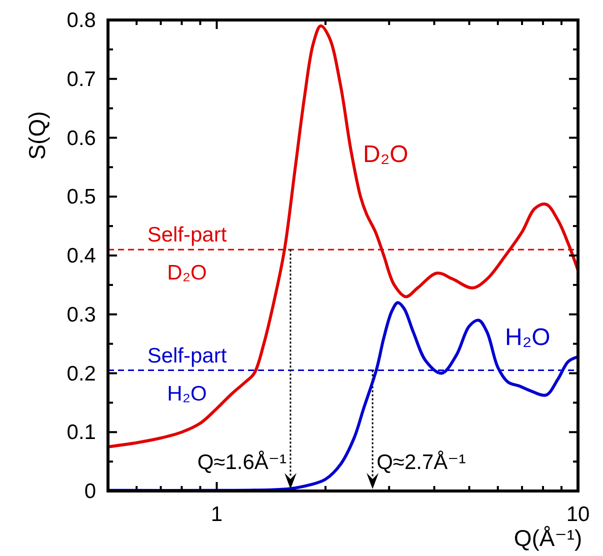  I want to click on y-axis-title: S(Q), so click(37, 135).